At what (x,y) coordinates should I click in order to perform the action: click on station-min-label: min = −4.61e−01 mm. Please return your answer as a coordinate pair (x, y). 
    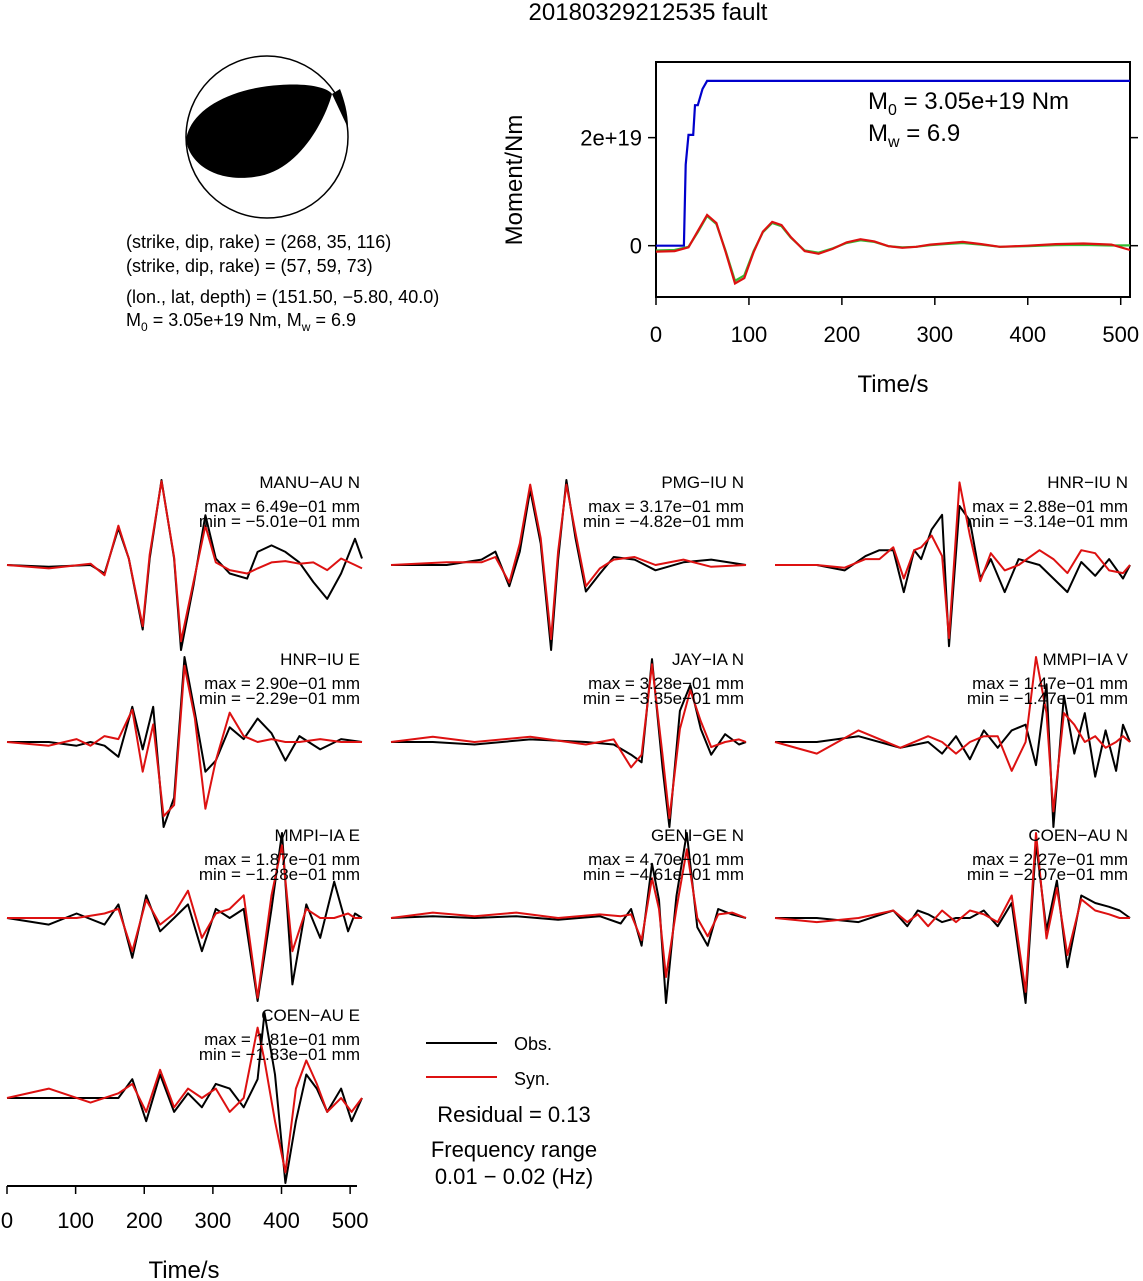
    Looking at the image, I should click on (663, 874).